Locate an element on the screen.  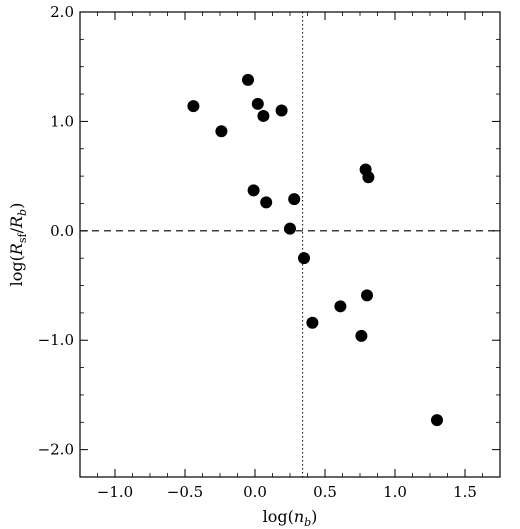
y-tick-label: −1.0 is located at coordinates (56, 340).